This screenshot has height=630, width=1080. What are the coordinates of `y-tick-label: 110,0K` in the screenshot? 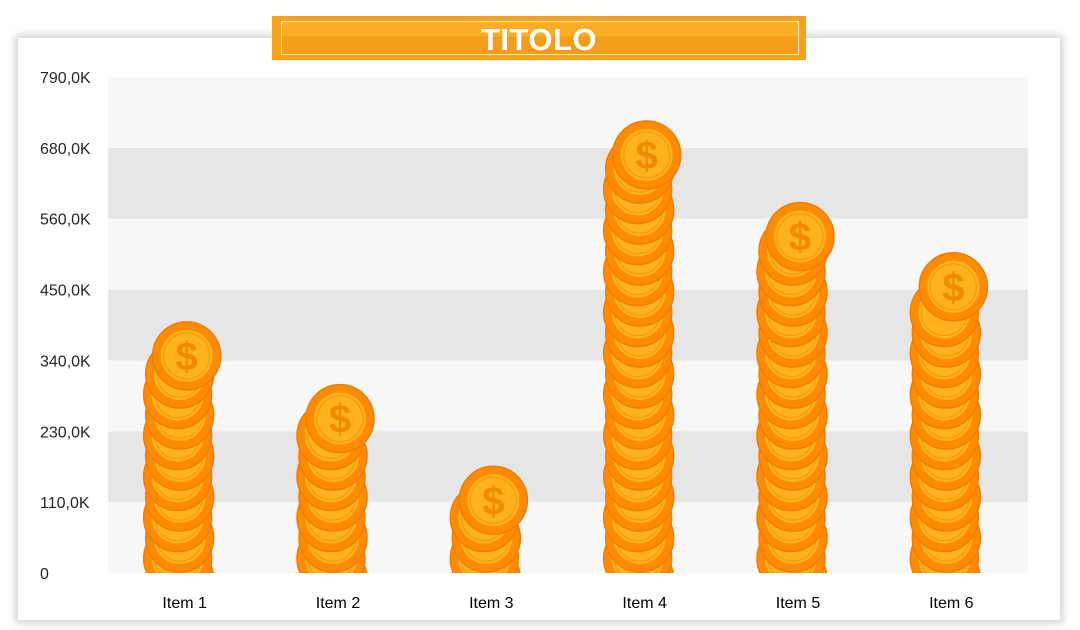 It's located at (65, 503).